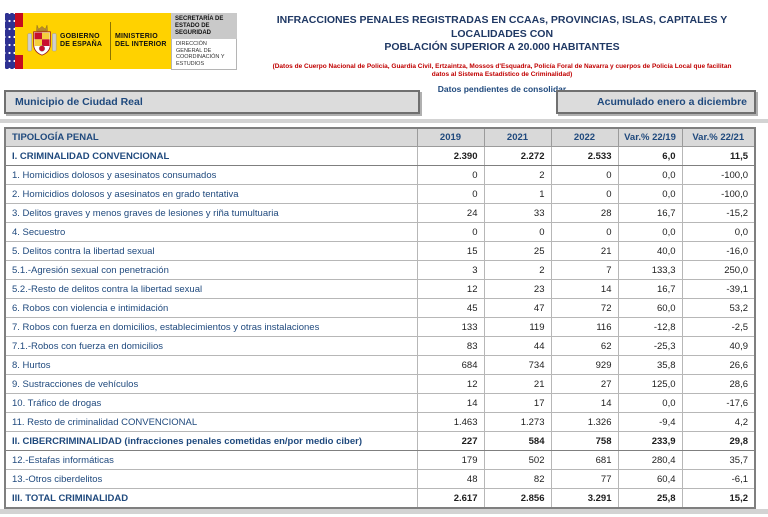 The image size is (768, 517). What do you see at coordinates (718, 308) in the screenshot?
I see `value-var-22-21: 53,2` at bounding box center [718, 308].